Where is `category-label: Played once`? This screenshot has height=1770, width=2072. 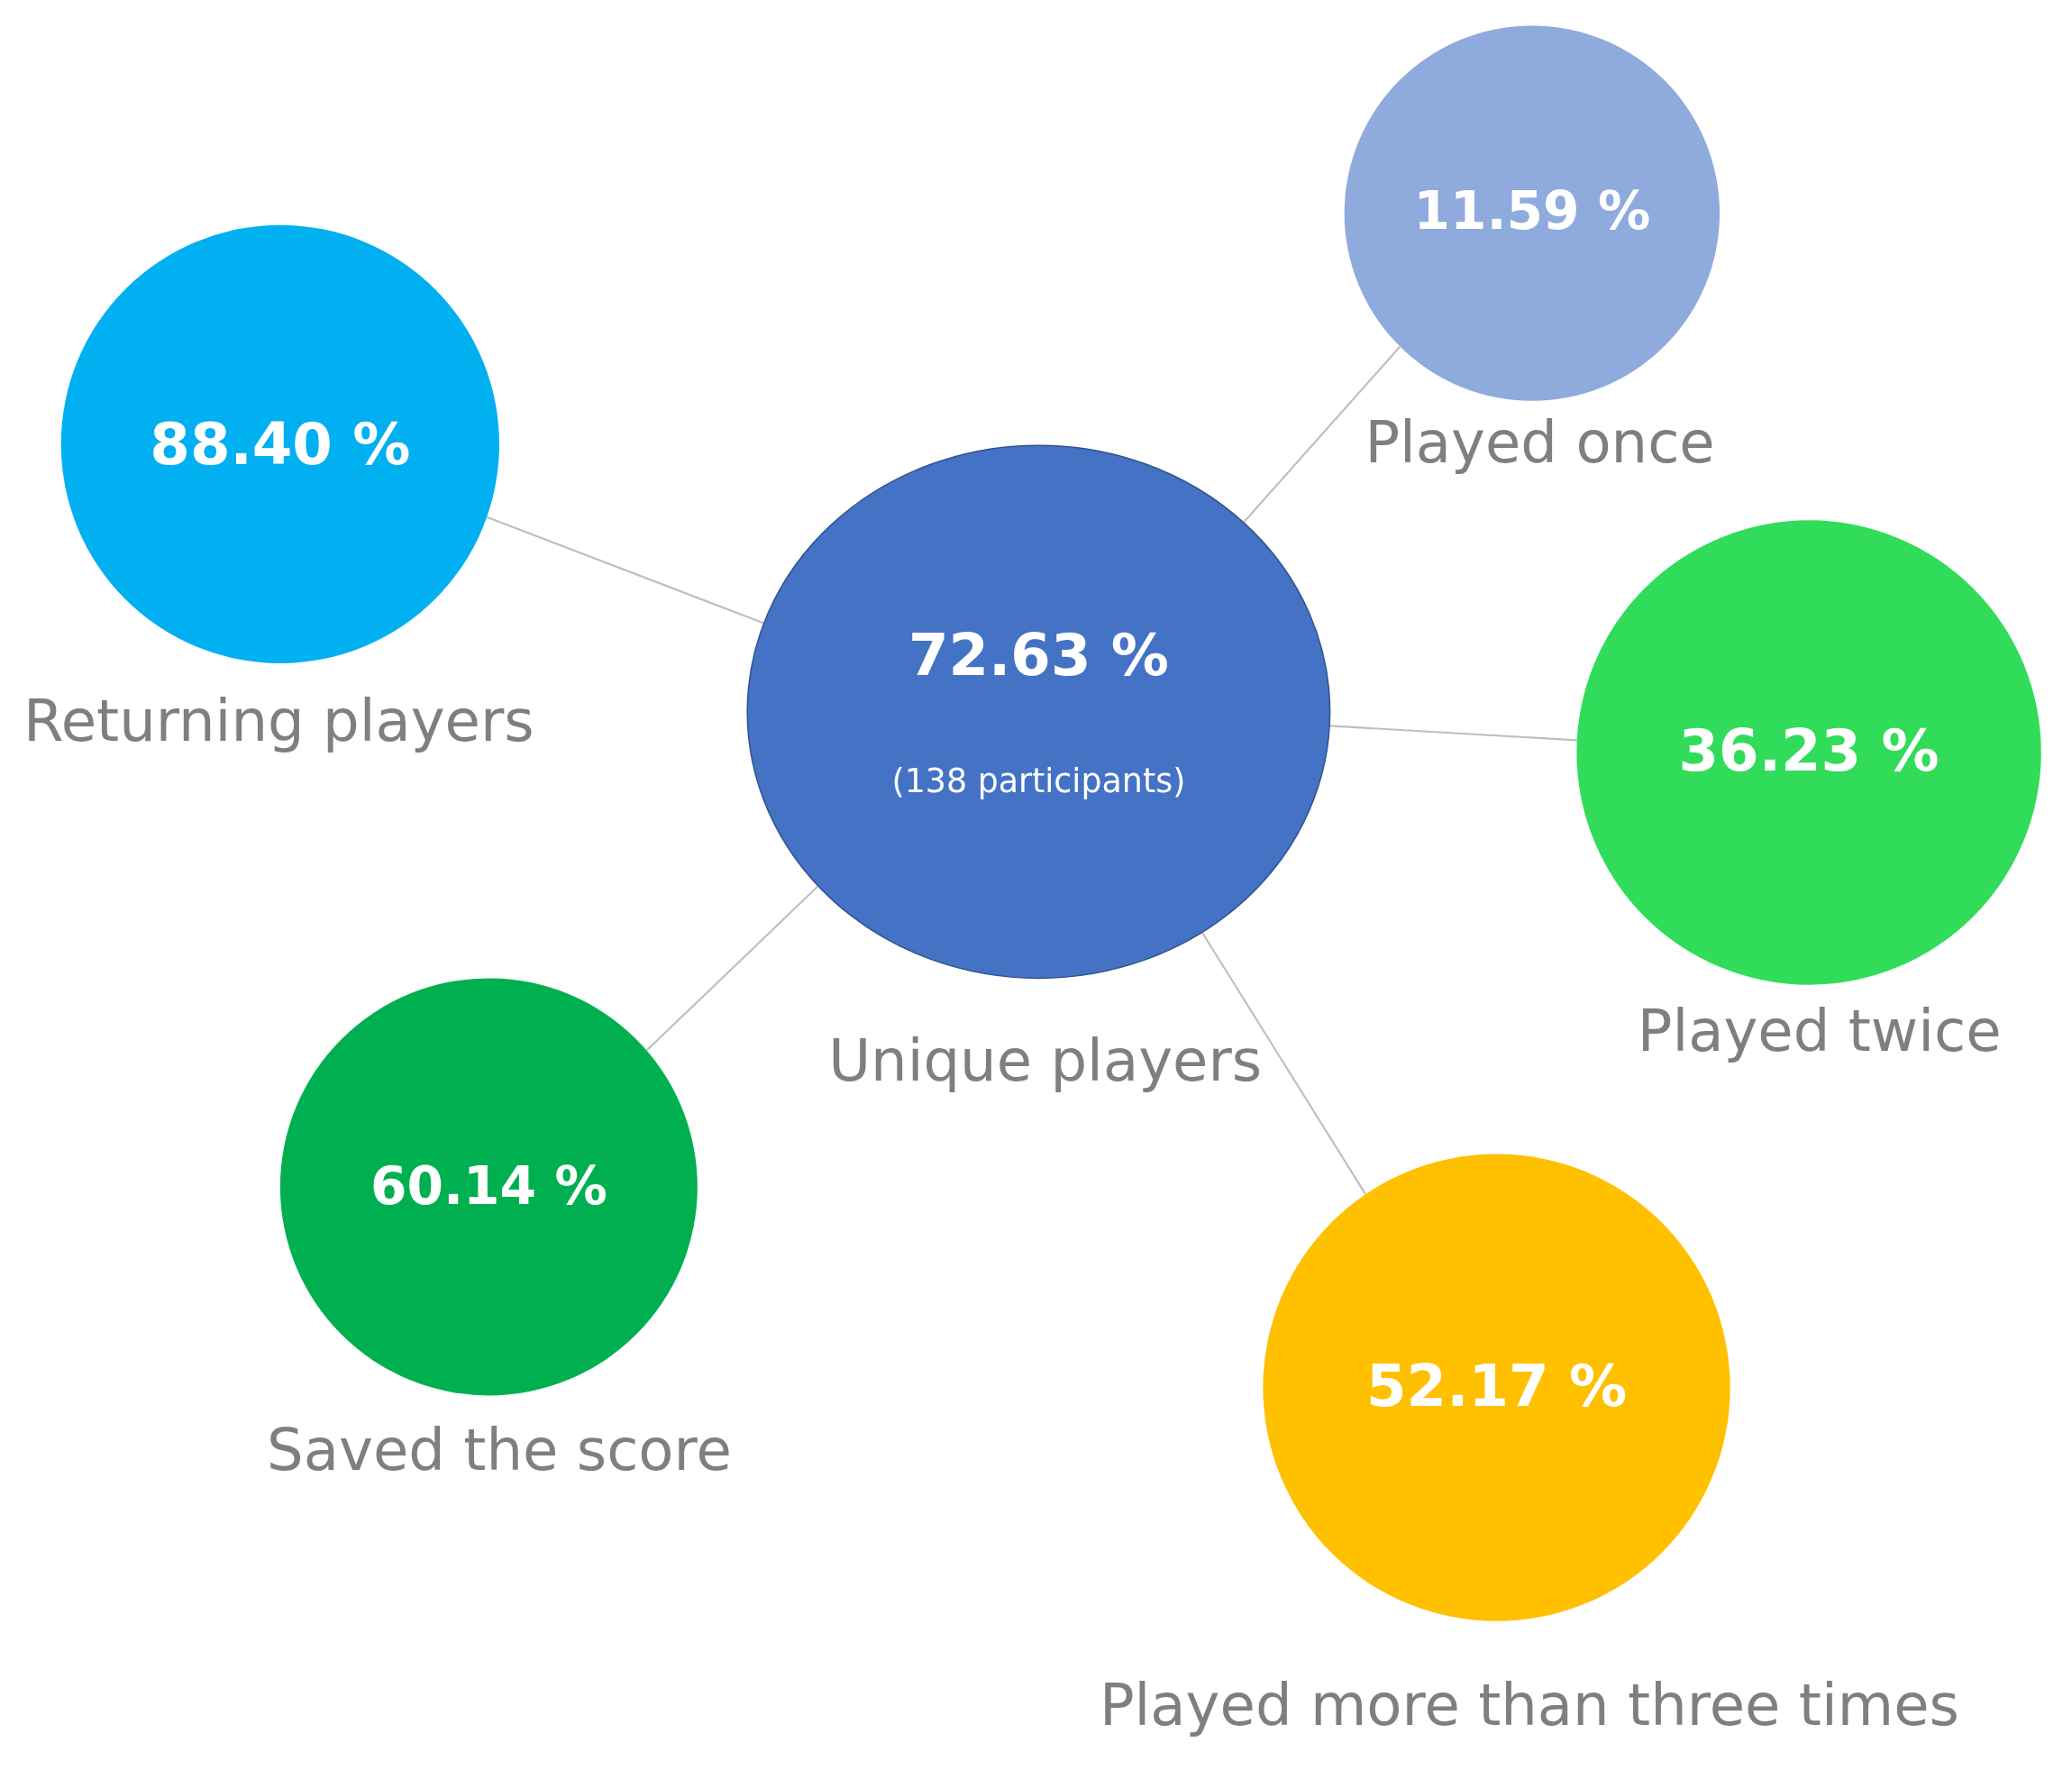 category-label: Played once is located at coordinates (1540, 443).